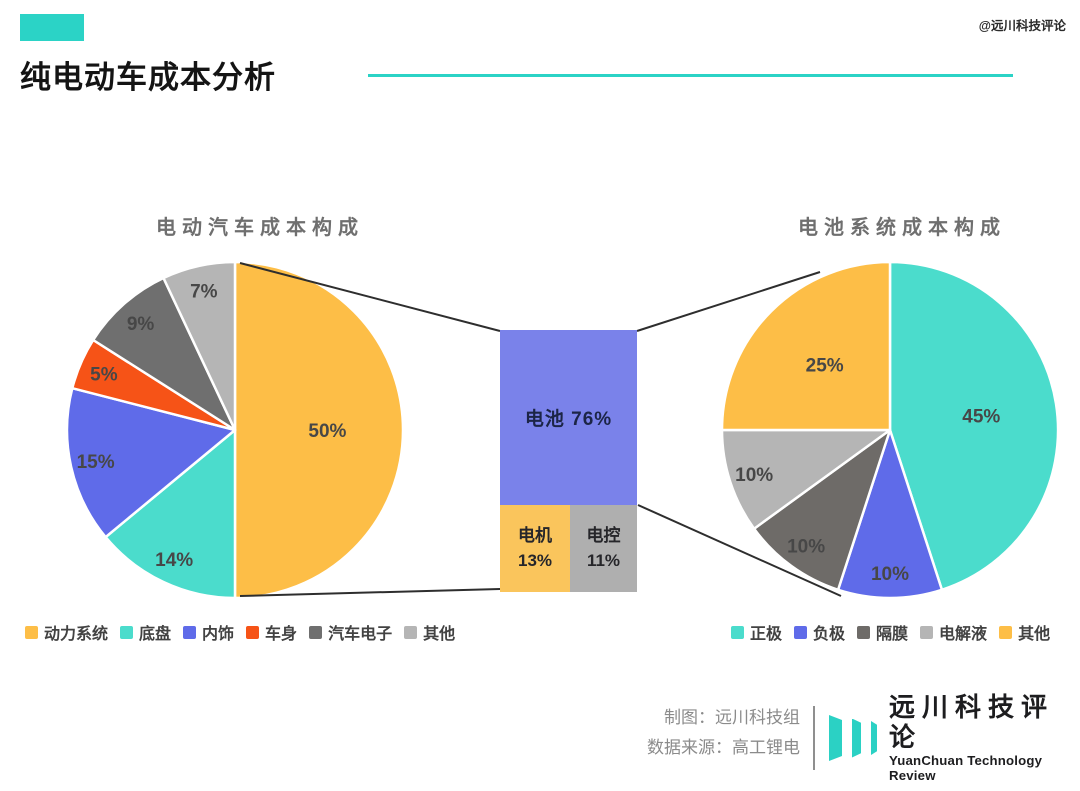 This screenshot has height=791, width=1080. I want to click on pie-value-label: 50%, so click(327, 431).